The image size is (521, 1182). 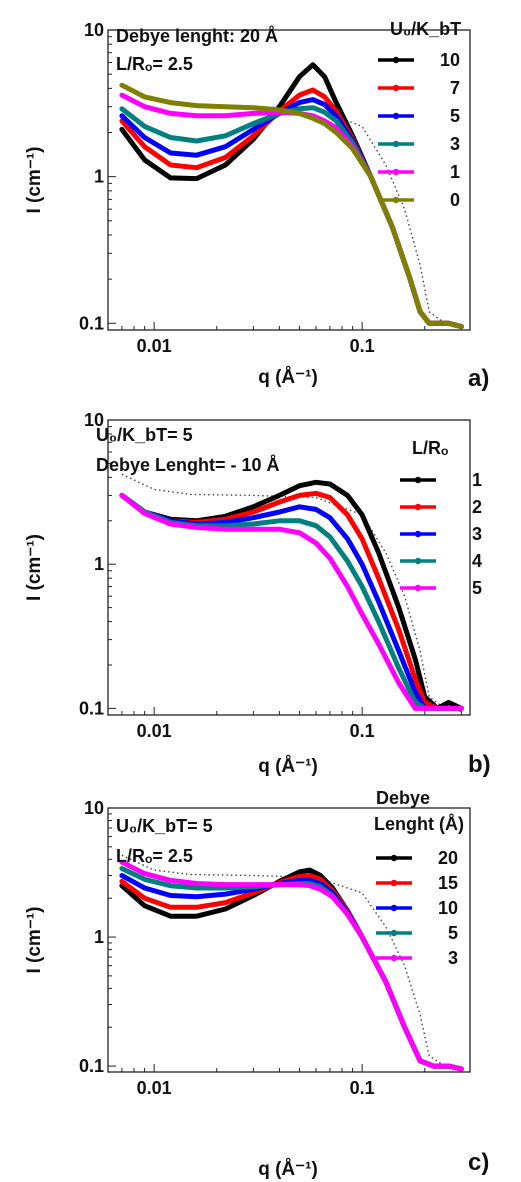 What do you see at coordinates (188, 465) in the screenshot?
I see `annotation: Debye Lenght= - 10 Å` at bounding box center [188, 465].